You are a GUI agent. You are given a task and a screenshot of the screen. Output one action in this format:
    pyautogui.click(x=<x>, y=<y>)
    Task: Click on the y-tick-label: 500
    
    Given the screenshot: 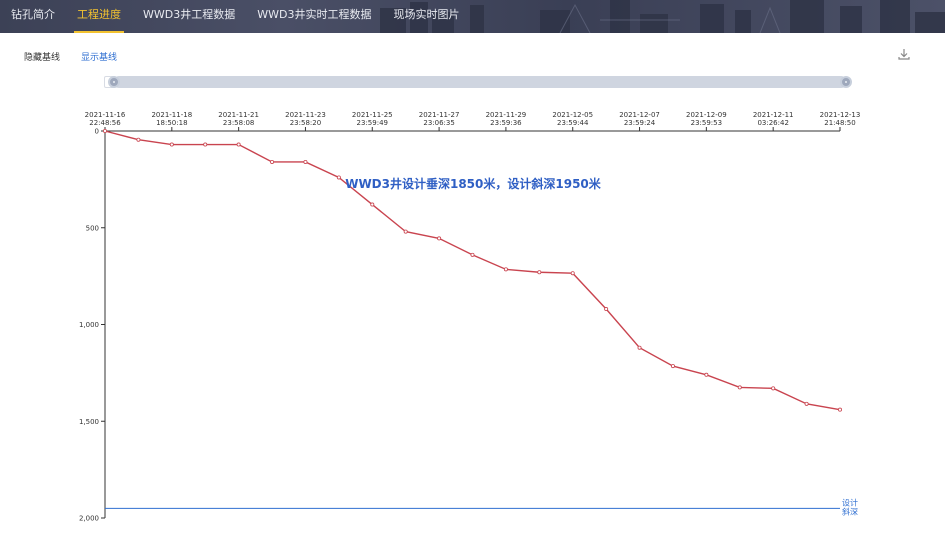 What is the action you would take?
    pyautogui.click(x=92, y=228)
    